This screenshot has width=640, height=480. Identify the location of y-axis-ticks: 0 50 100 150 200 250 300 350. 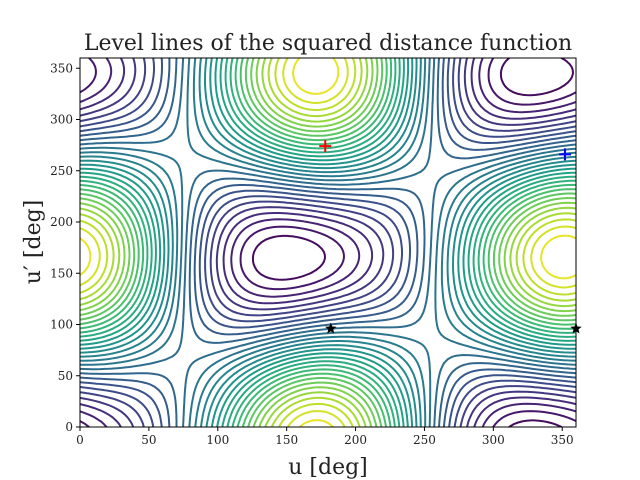
(65, 247).